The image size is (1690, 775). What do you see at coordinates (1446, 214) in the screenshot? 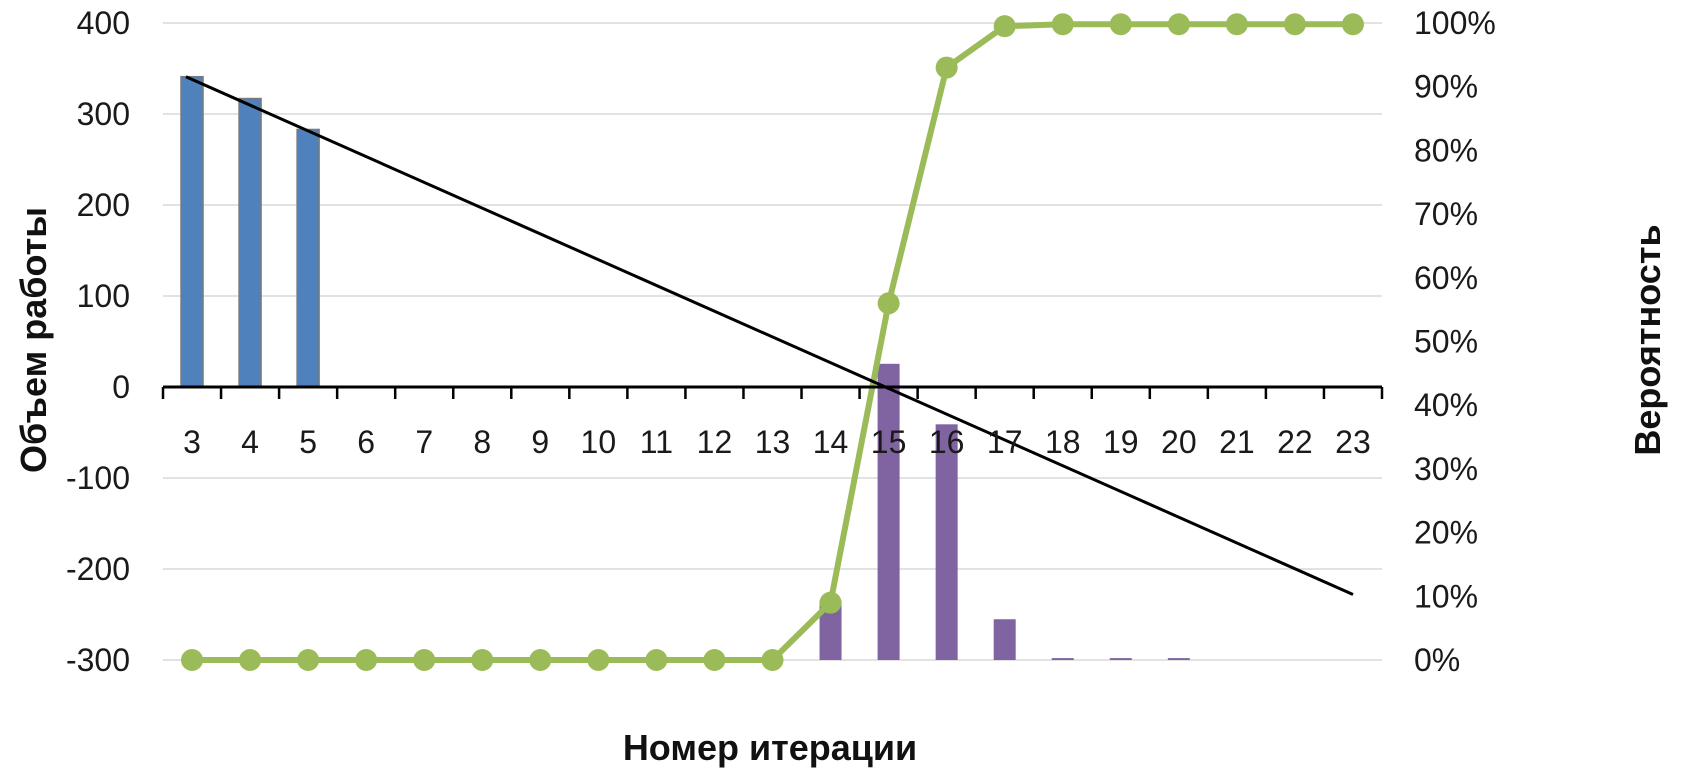
I see `y2-tick-label: 70%` at bounding box center [1446, 214].